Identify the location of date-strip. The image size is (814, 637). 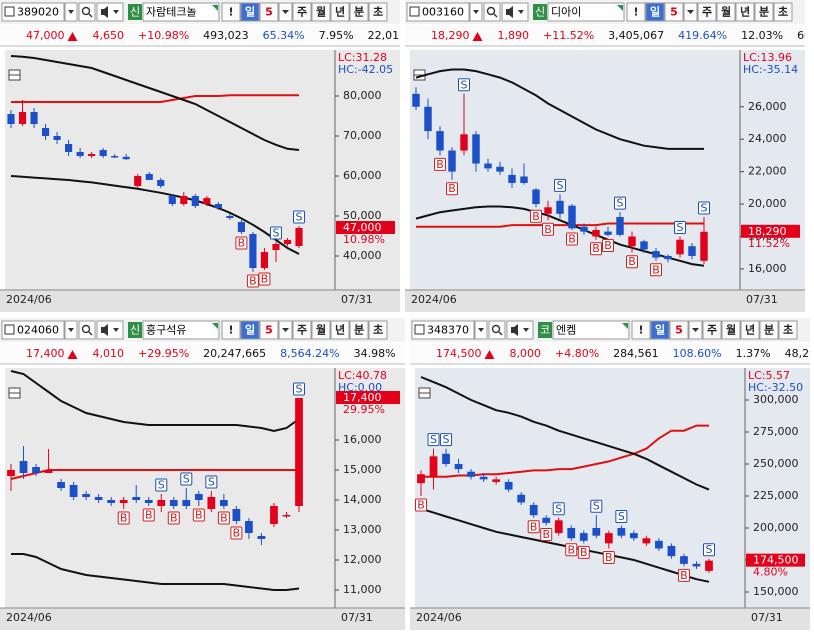
(605, 301).